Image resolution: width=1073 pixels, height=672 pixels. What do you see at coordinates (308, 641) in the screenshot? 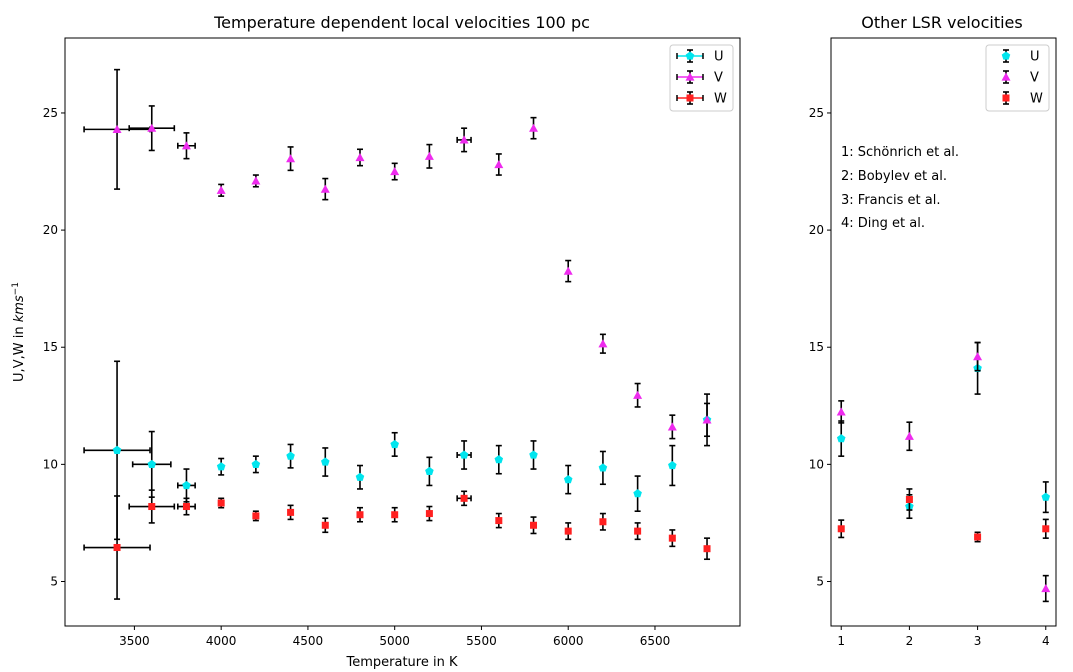
I see `left-x-tick-label: 4500` at bounding box center [308, 641].